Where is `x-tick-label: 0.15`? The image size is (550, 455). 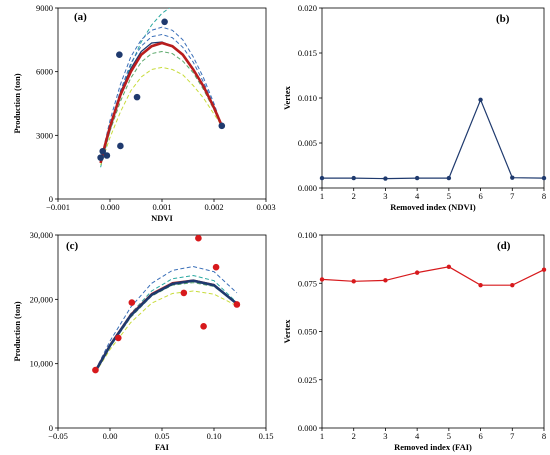
x-tick-label: 0.15 is located at coordinates (266, 436).